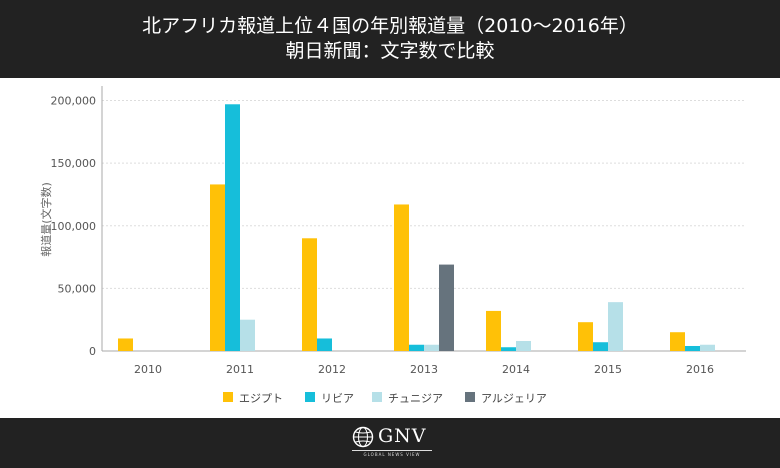 The image size is (780, 468). Describe the element at coordinates (261, 398) in the screenshot. I see `legend-label: エジプト` at that location.